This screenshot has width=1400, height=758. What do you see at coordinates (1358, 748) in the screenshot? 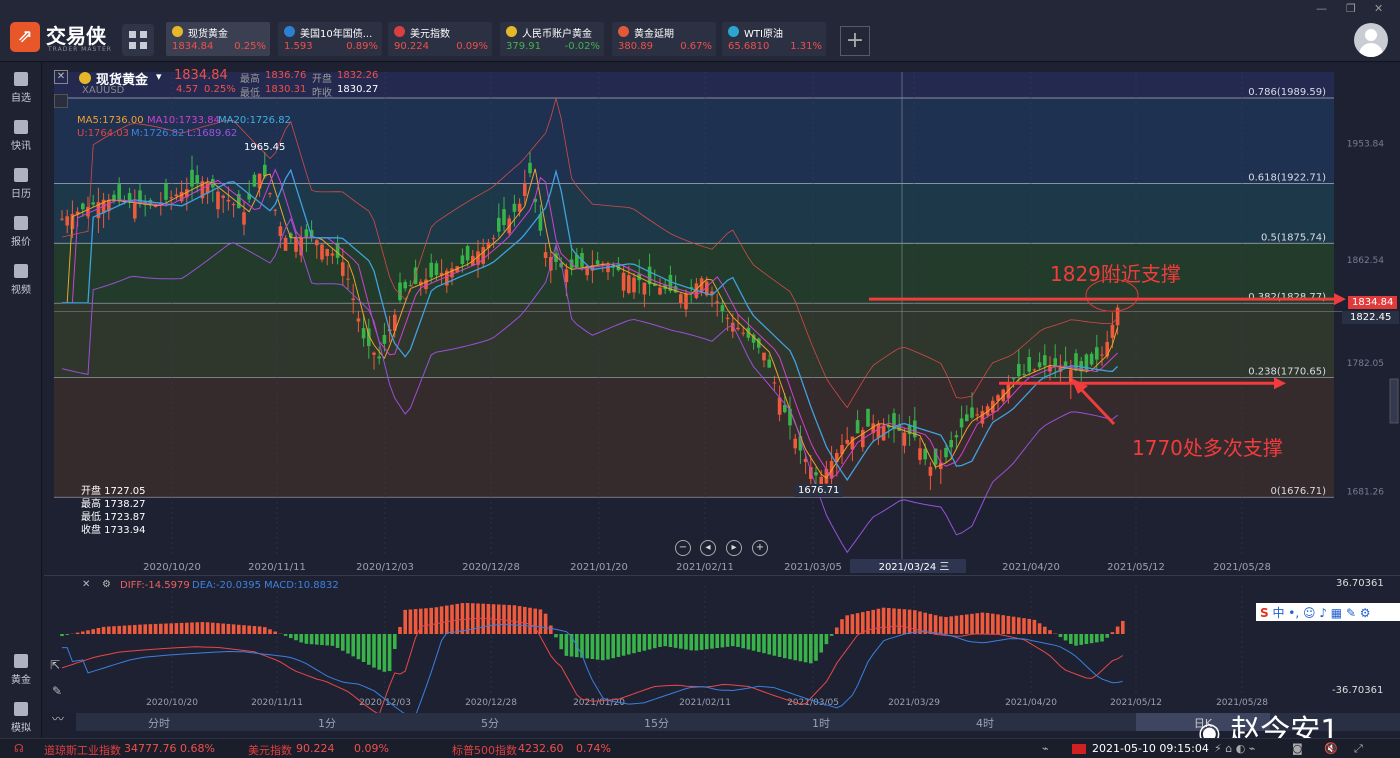
I see `expand-icon: ⤢` at bounding box center [1358, 748].